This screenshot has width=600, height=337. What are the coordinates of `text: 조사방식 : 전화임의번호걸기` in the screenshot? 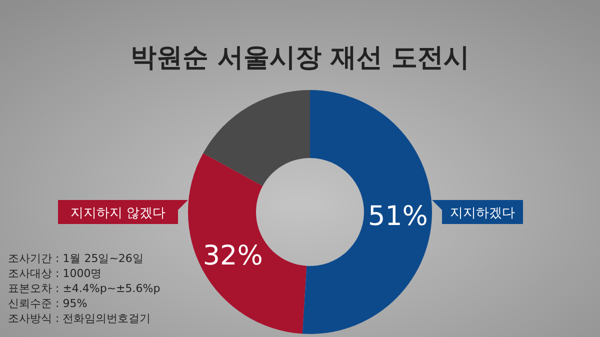 It's located at (79, 318).